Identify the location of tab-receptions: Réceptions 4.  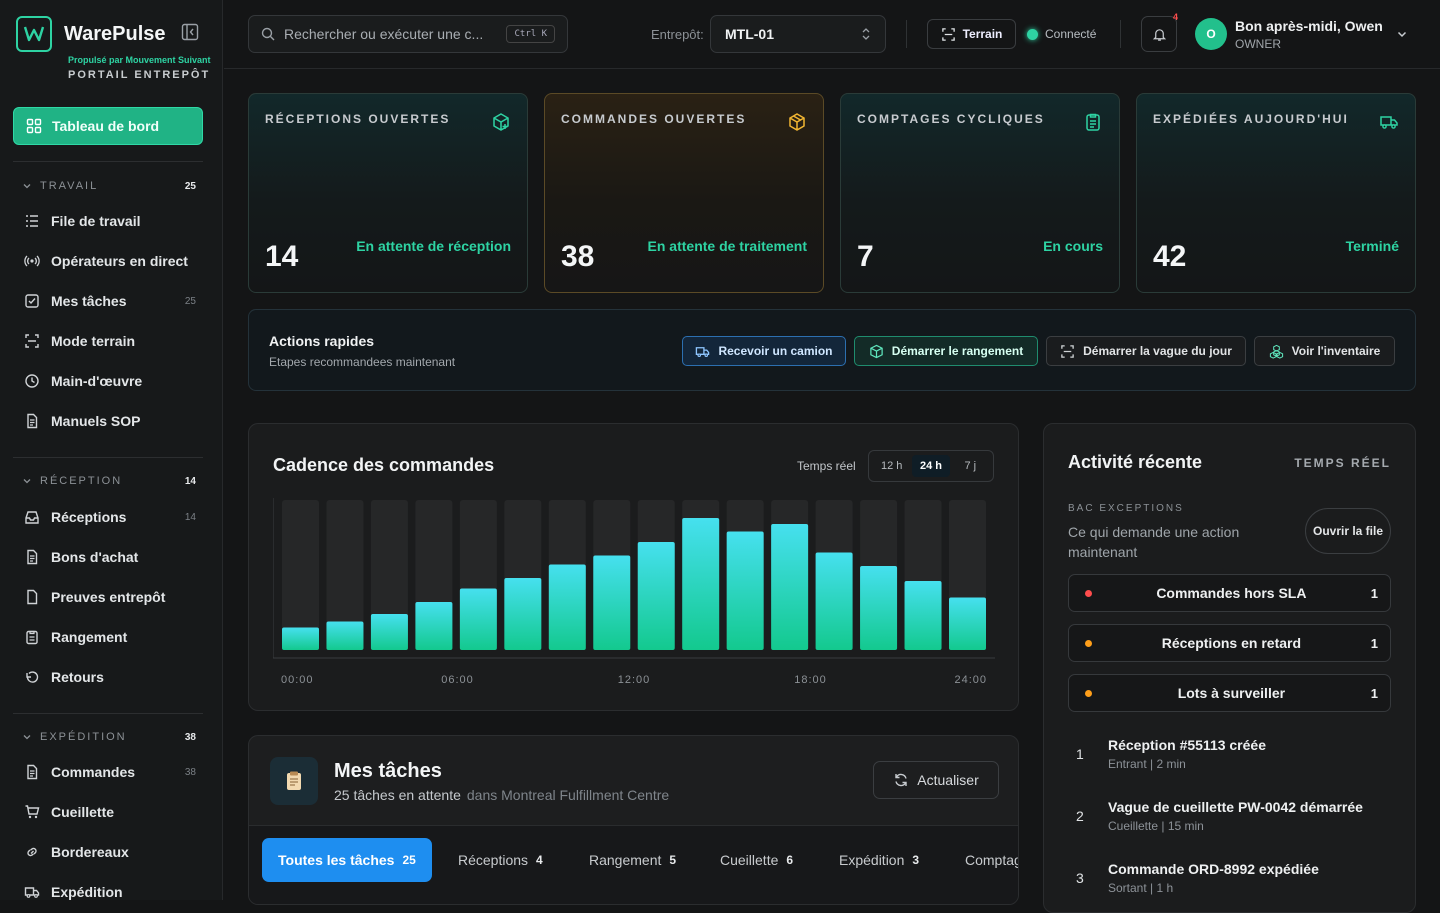
(500, 860).